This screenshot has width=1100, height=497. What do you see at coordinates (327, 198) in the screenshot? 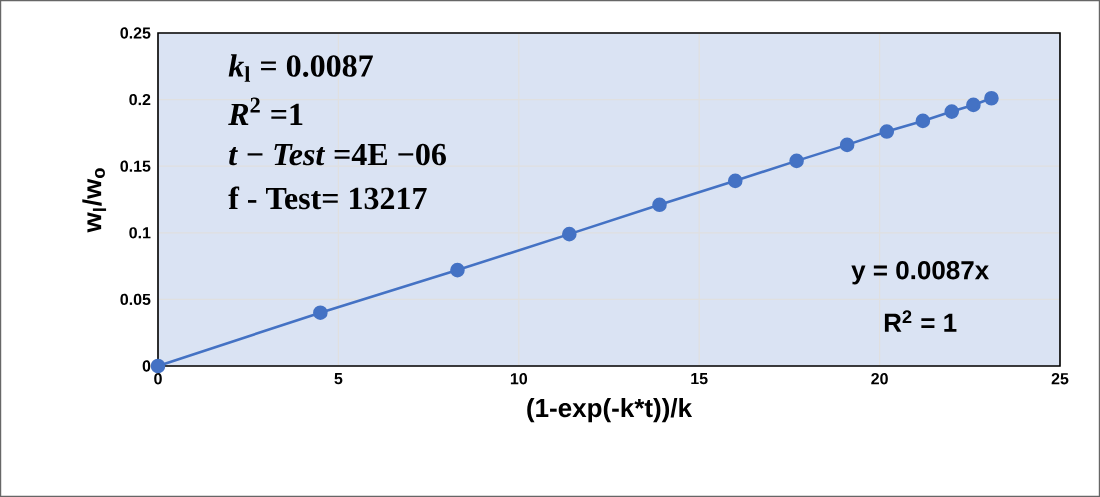
I see `annotation: f - Test= 13217` at bounding box center [327, 198].